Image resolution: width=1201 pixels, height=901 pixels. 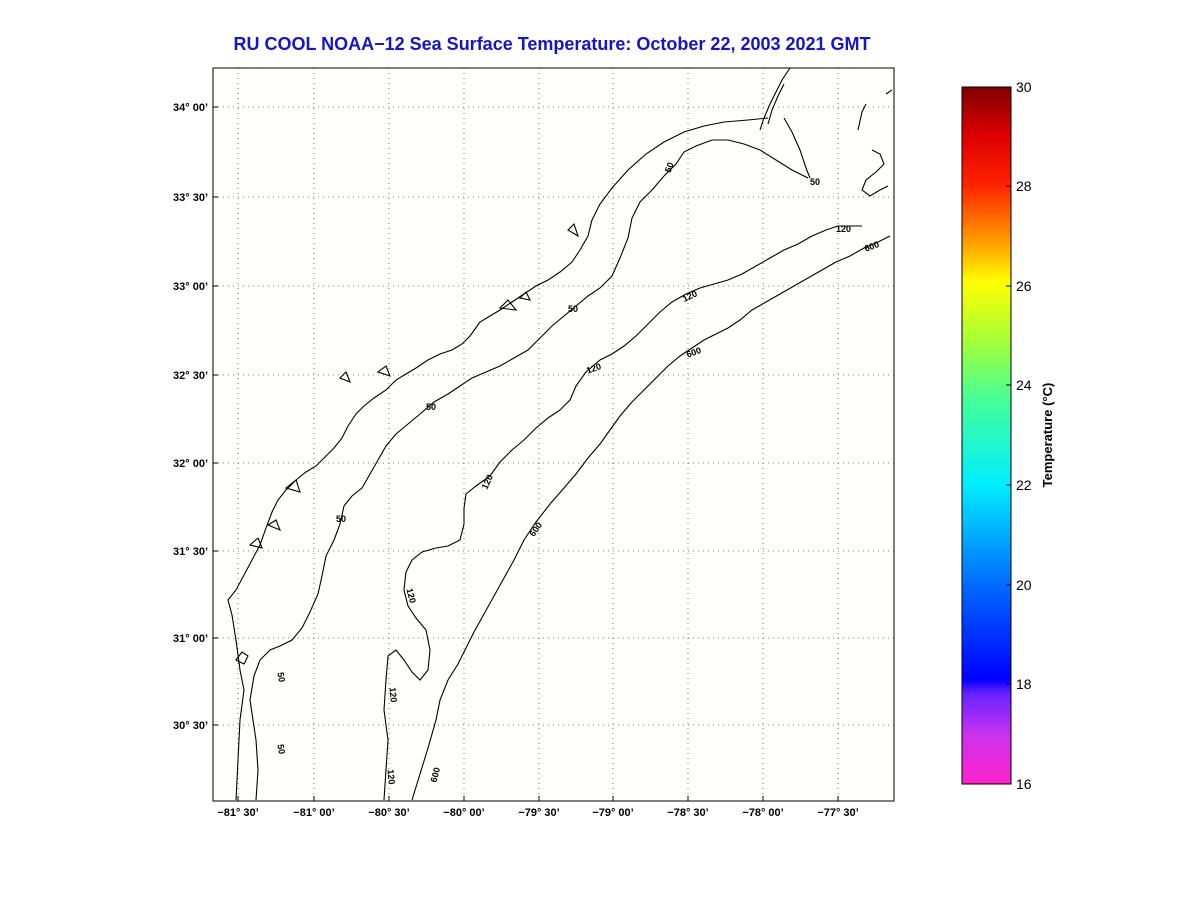 What do you see at coordinates (538, 813) in the screenshot?
I see `lon-tick-label: −79° 30’` at bounding box center [538, 813].